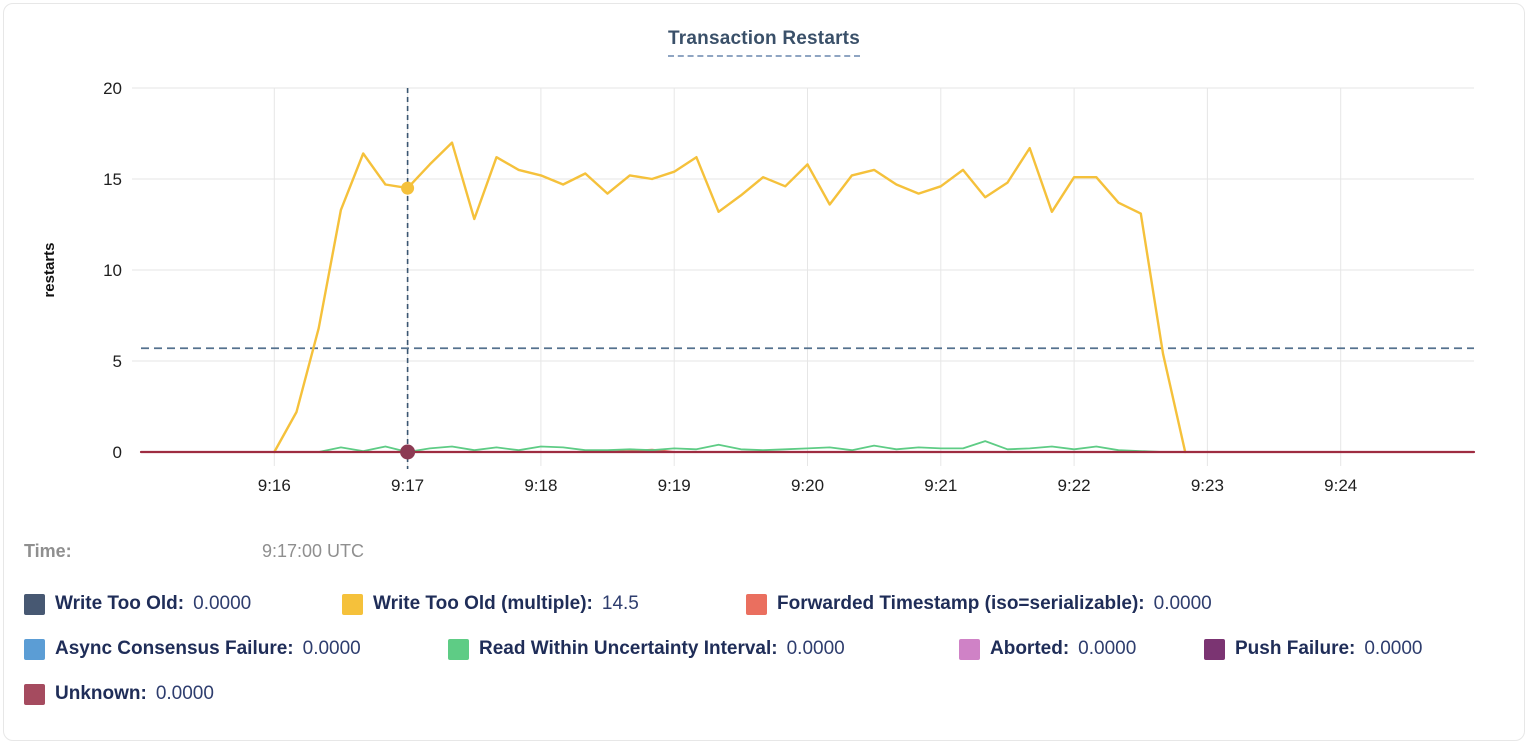  Describe the element at coordinates (674, 485) in the screenshot. I see `x-axis-tick-label: 9:19` at that location.